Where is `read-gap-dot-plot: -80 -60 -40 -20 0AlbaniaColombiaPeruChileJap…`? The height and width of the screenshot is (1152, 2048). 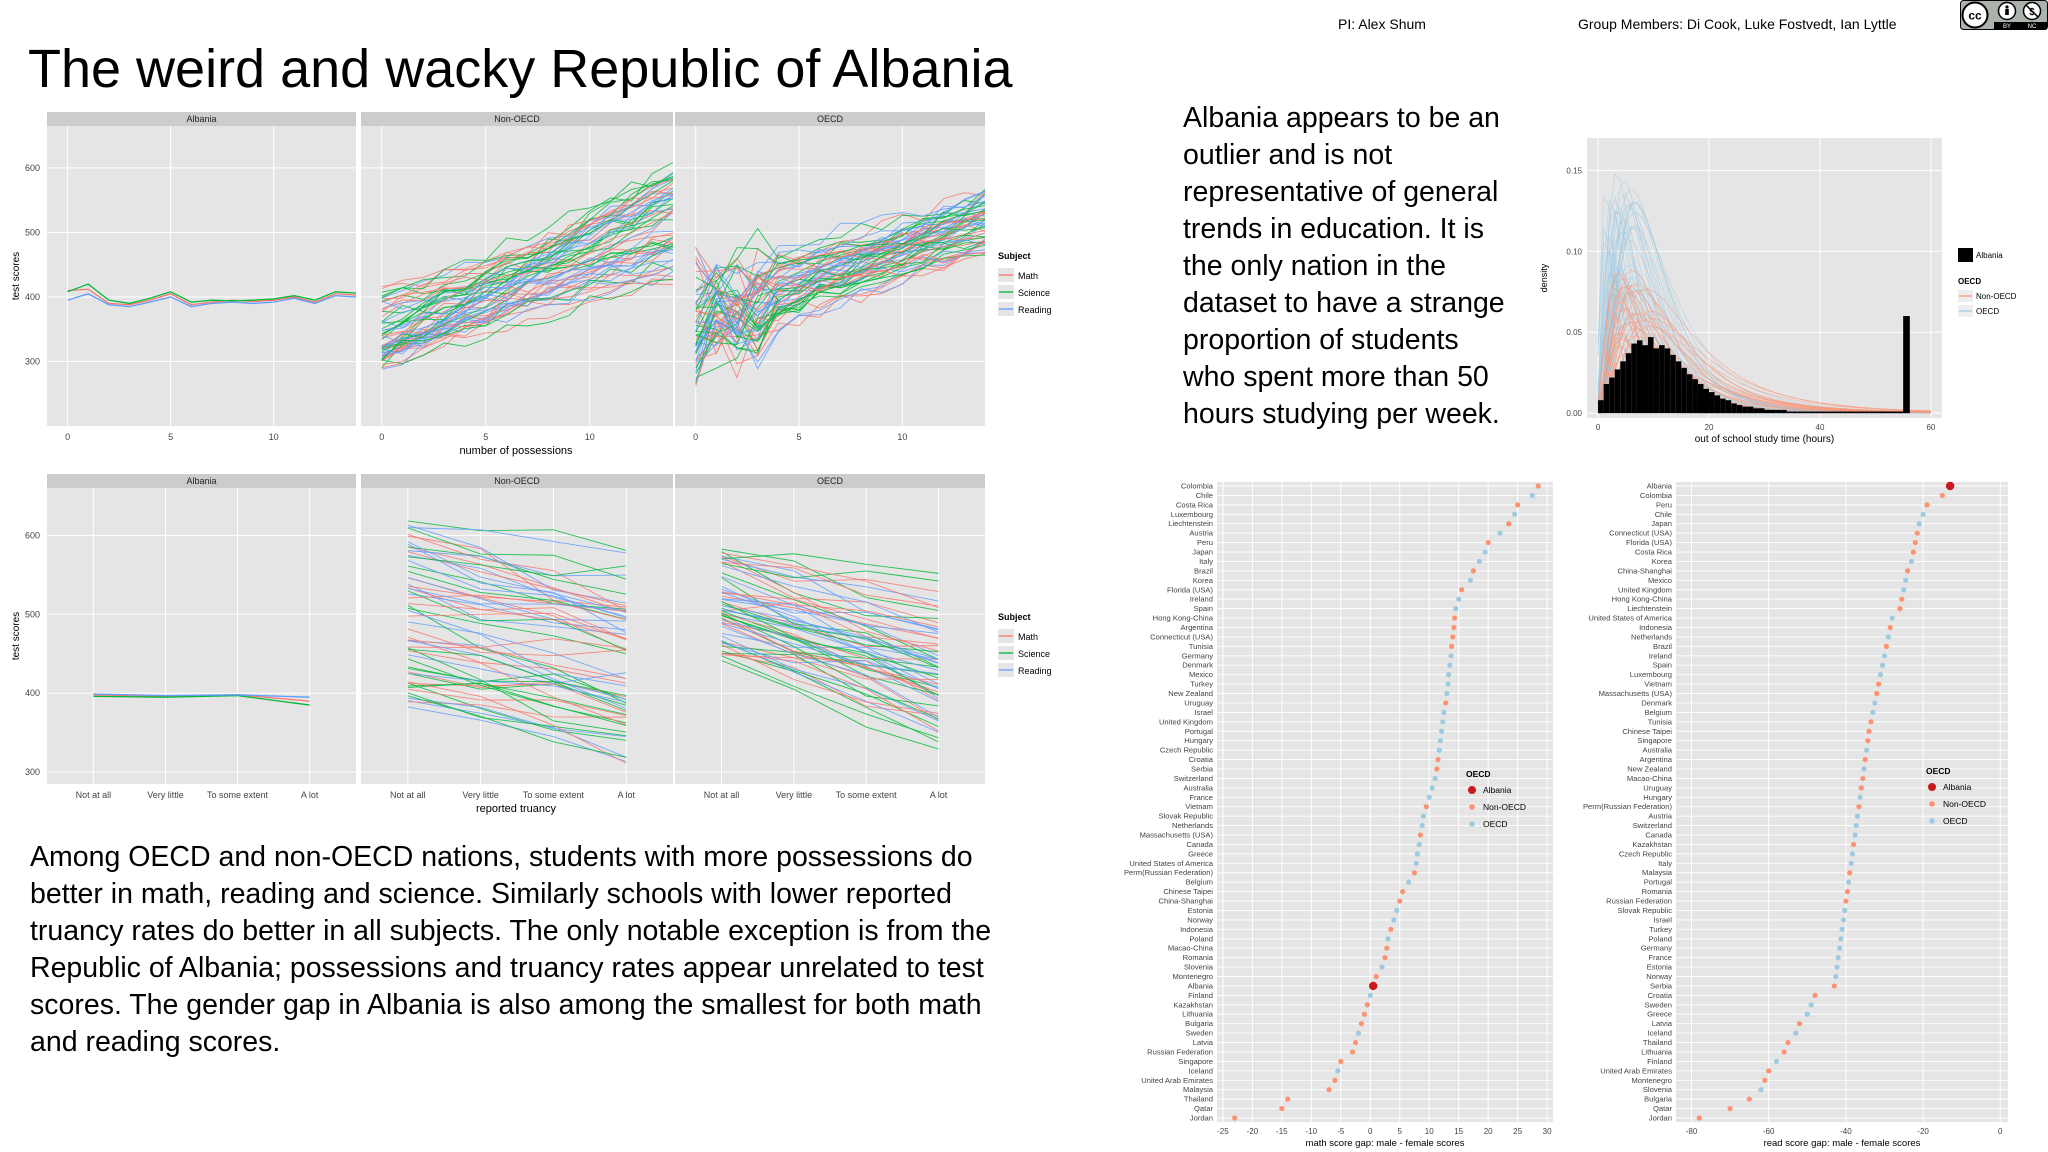
read-gap-dot-plot: -80 -60 -40 -20 0AlbaniaColombiaPeruChileJap… is located at coordinates (1795, 815).